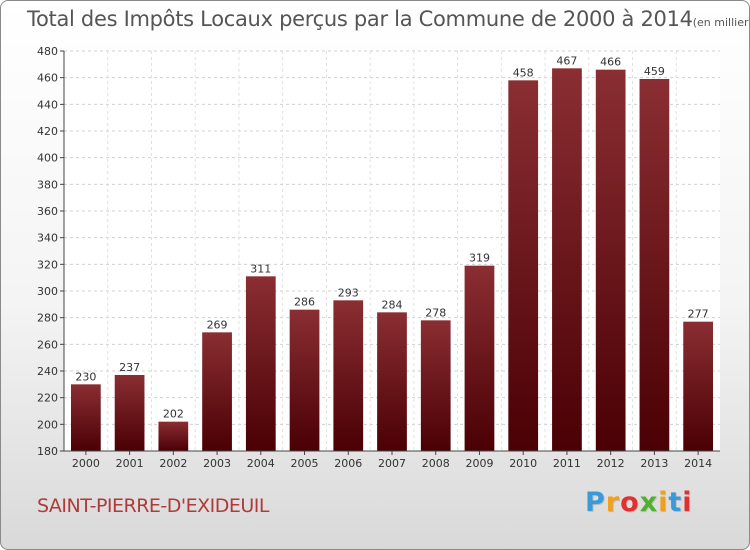 The image size is (750, 550). I want to click on y-tick-label: 260, so click(47, 344).